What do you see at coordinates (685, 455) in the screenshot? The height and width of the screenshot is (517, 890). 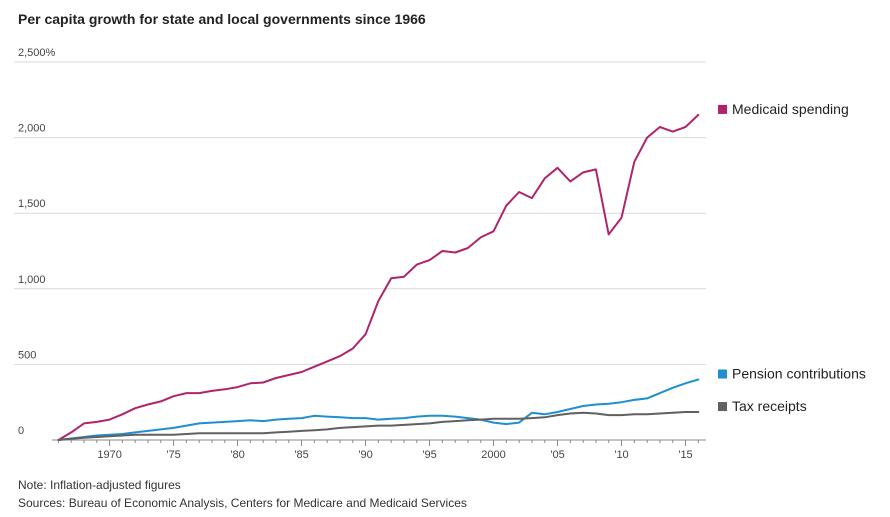 I see `x-tick-label: '15` at bounding box center [685, 455].